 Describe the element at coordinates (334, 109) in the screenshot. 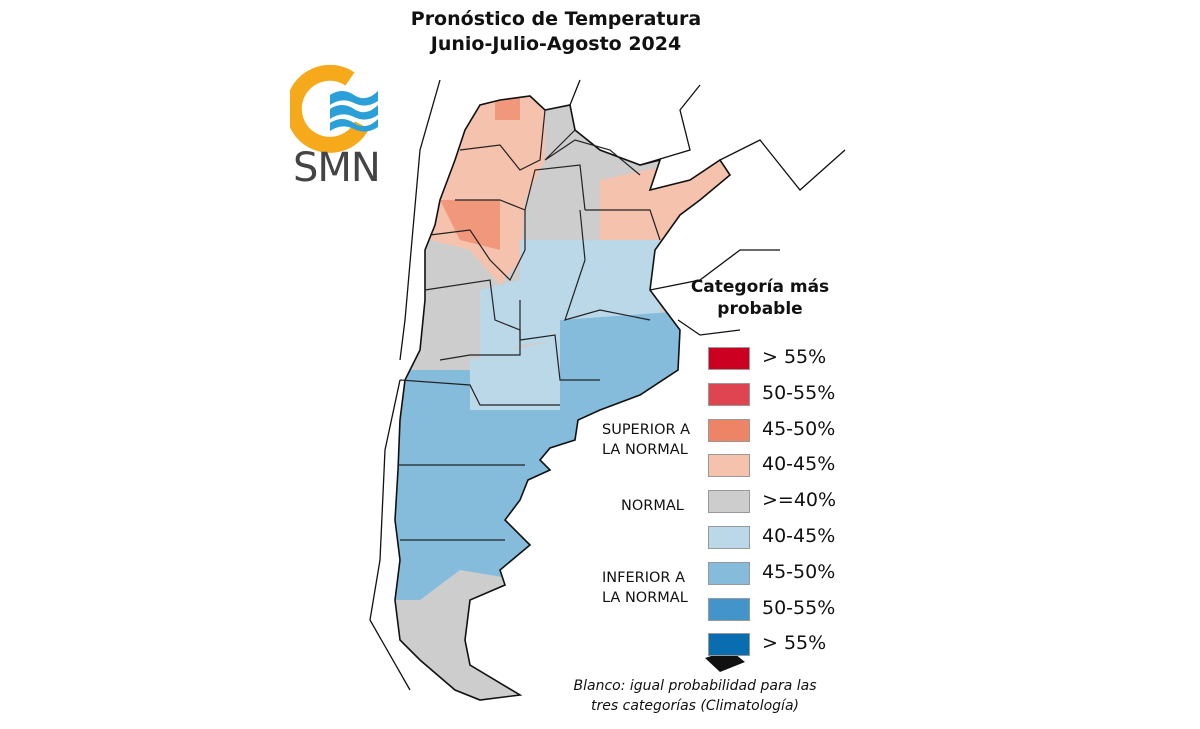

I see `smn-logo-icon` at that location.